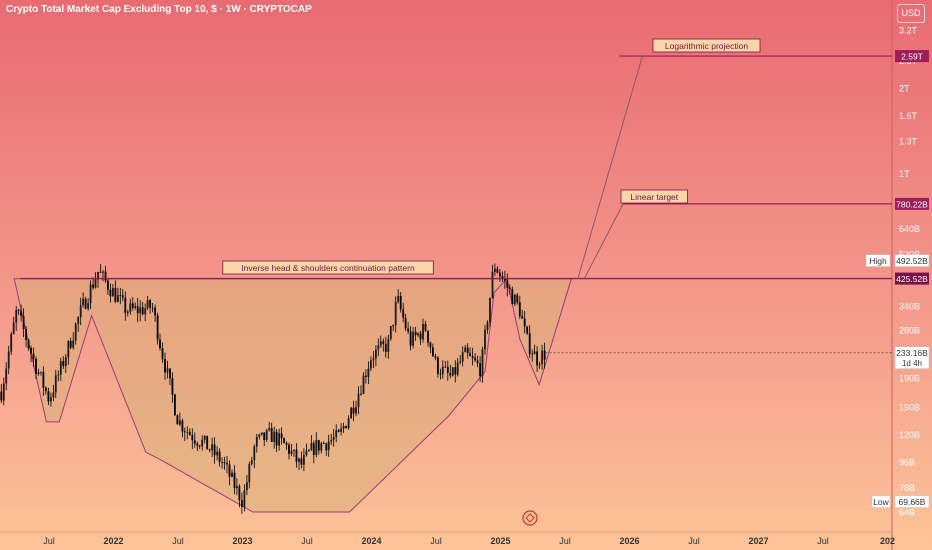  Describe the element at coordinates (530, 518) in the screenshot. I see `watermark-logo` at that location.